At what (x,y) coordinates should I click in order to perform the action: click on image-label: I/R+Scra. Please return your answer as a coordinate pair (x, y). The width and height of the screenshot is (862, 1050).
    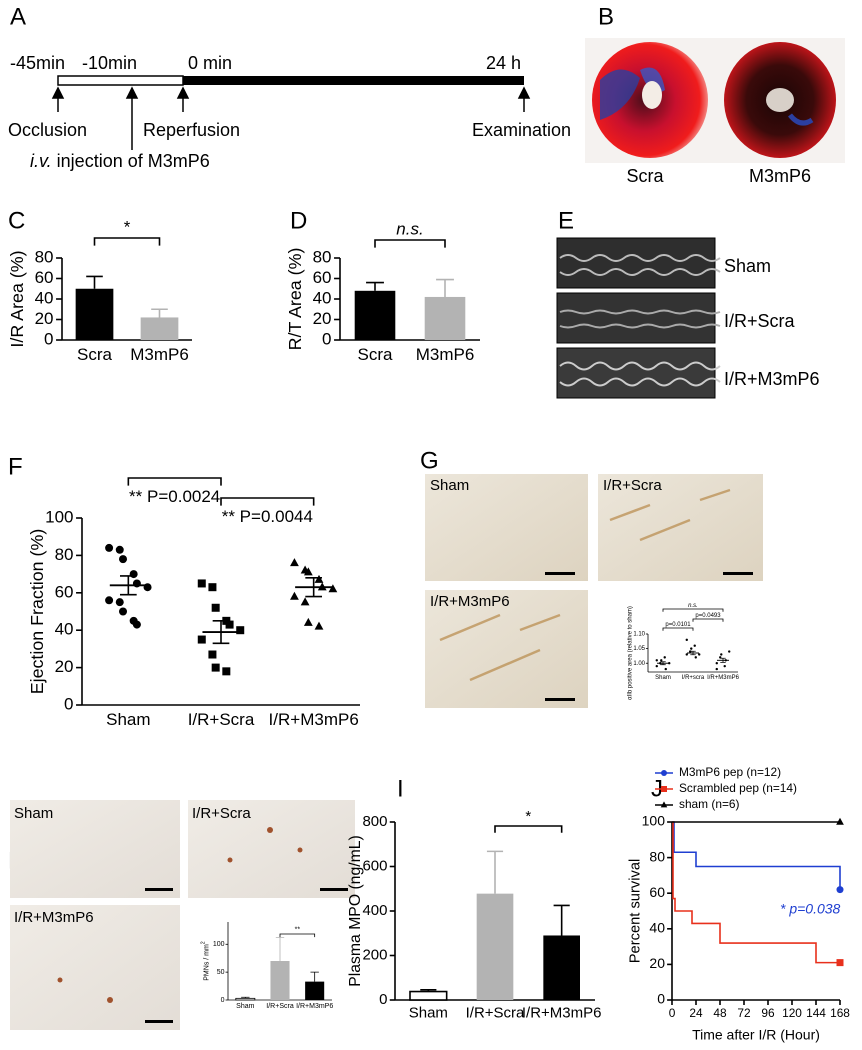
    Looking at the image, I should click on (221, 813).